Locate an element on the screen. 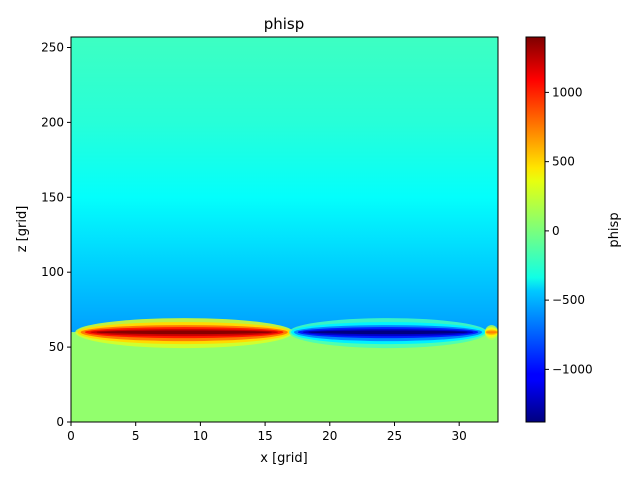 This screenshot has height=480, width=640. colorbar-tick-label--500: −500 is located at coordinates (568, 300).